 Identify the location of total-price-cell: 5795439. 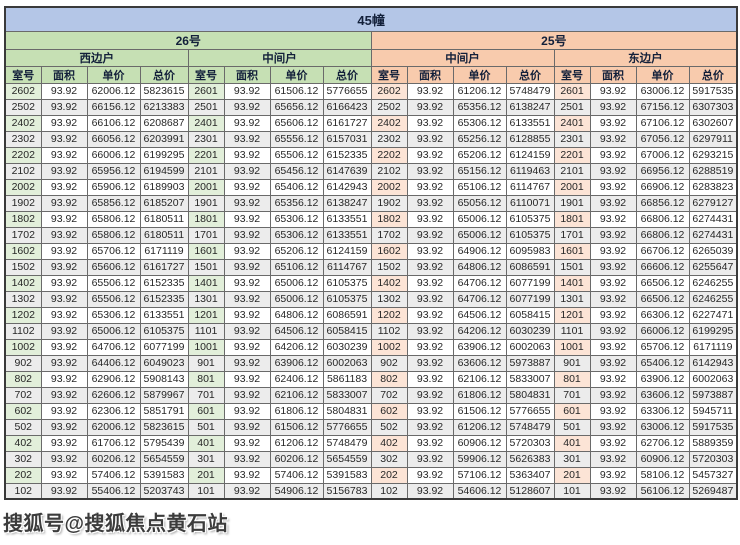
(164, 443).